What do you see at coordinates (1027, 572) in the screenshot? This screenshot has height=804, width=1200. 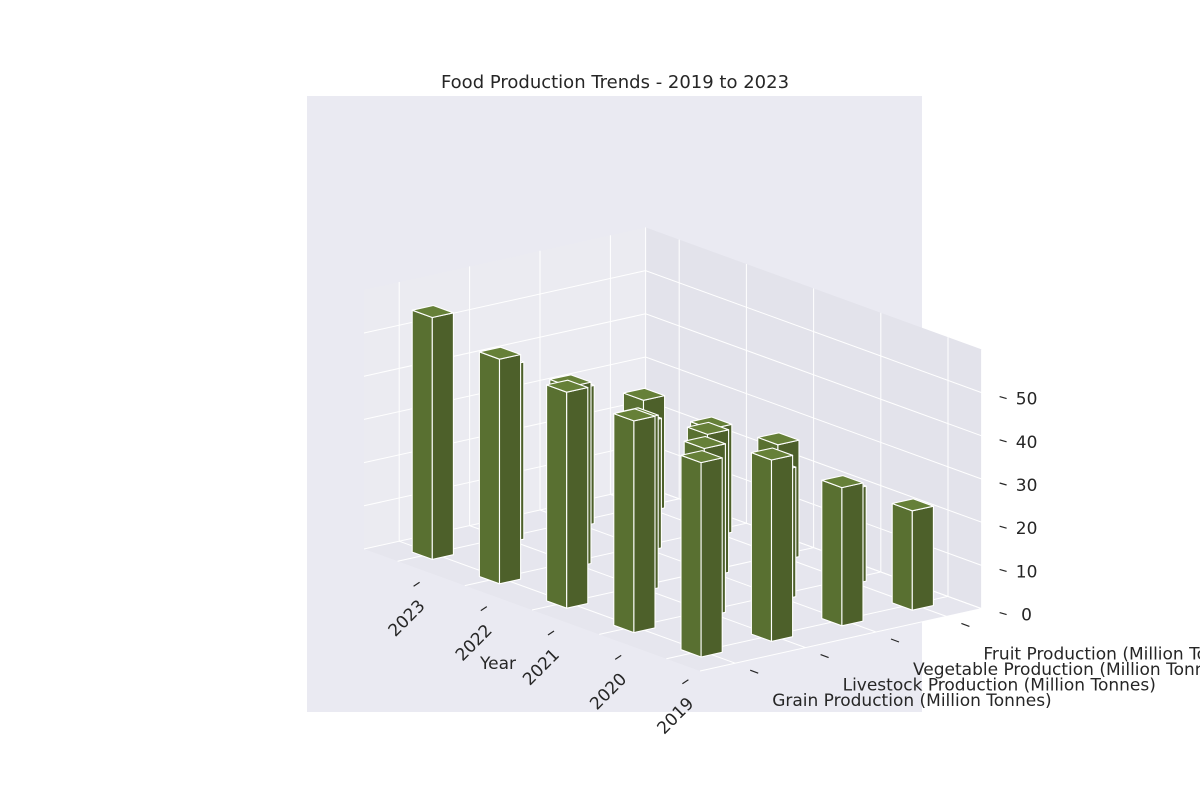 I see `z-tick-label: 10` at bounding box center [1027, 572].